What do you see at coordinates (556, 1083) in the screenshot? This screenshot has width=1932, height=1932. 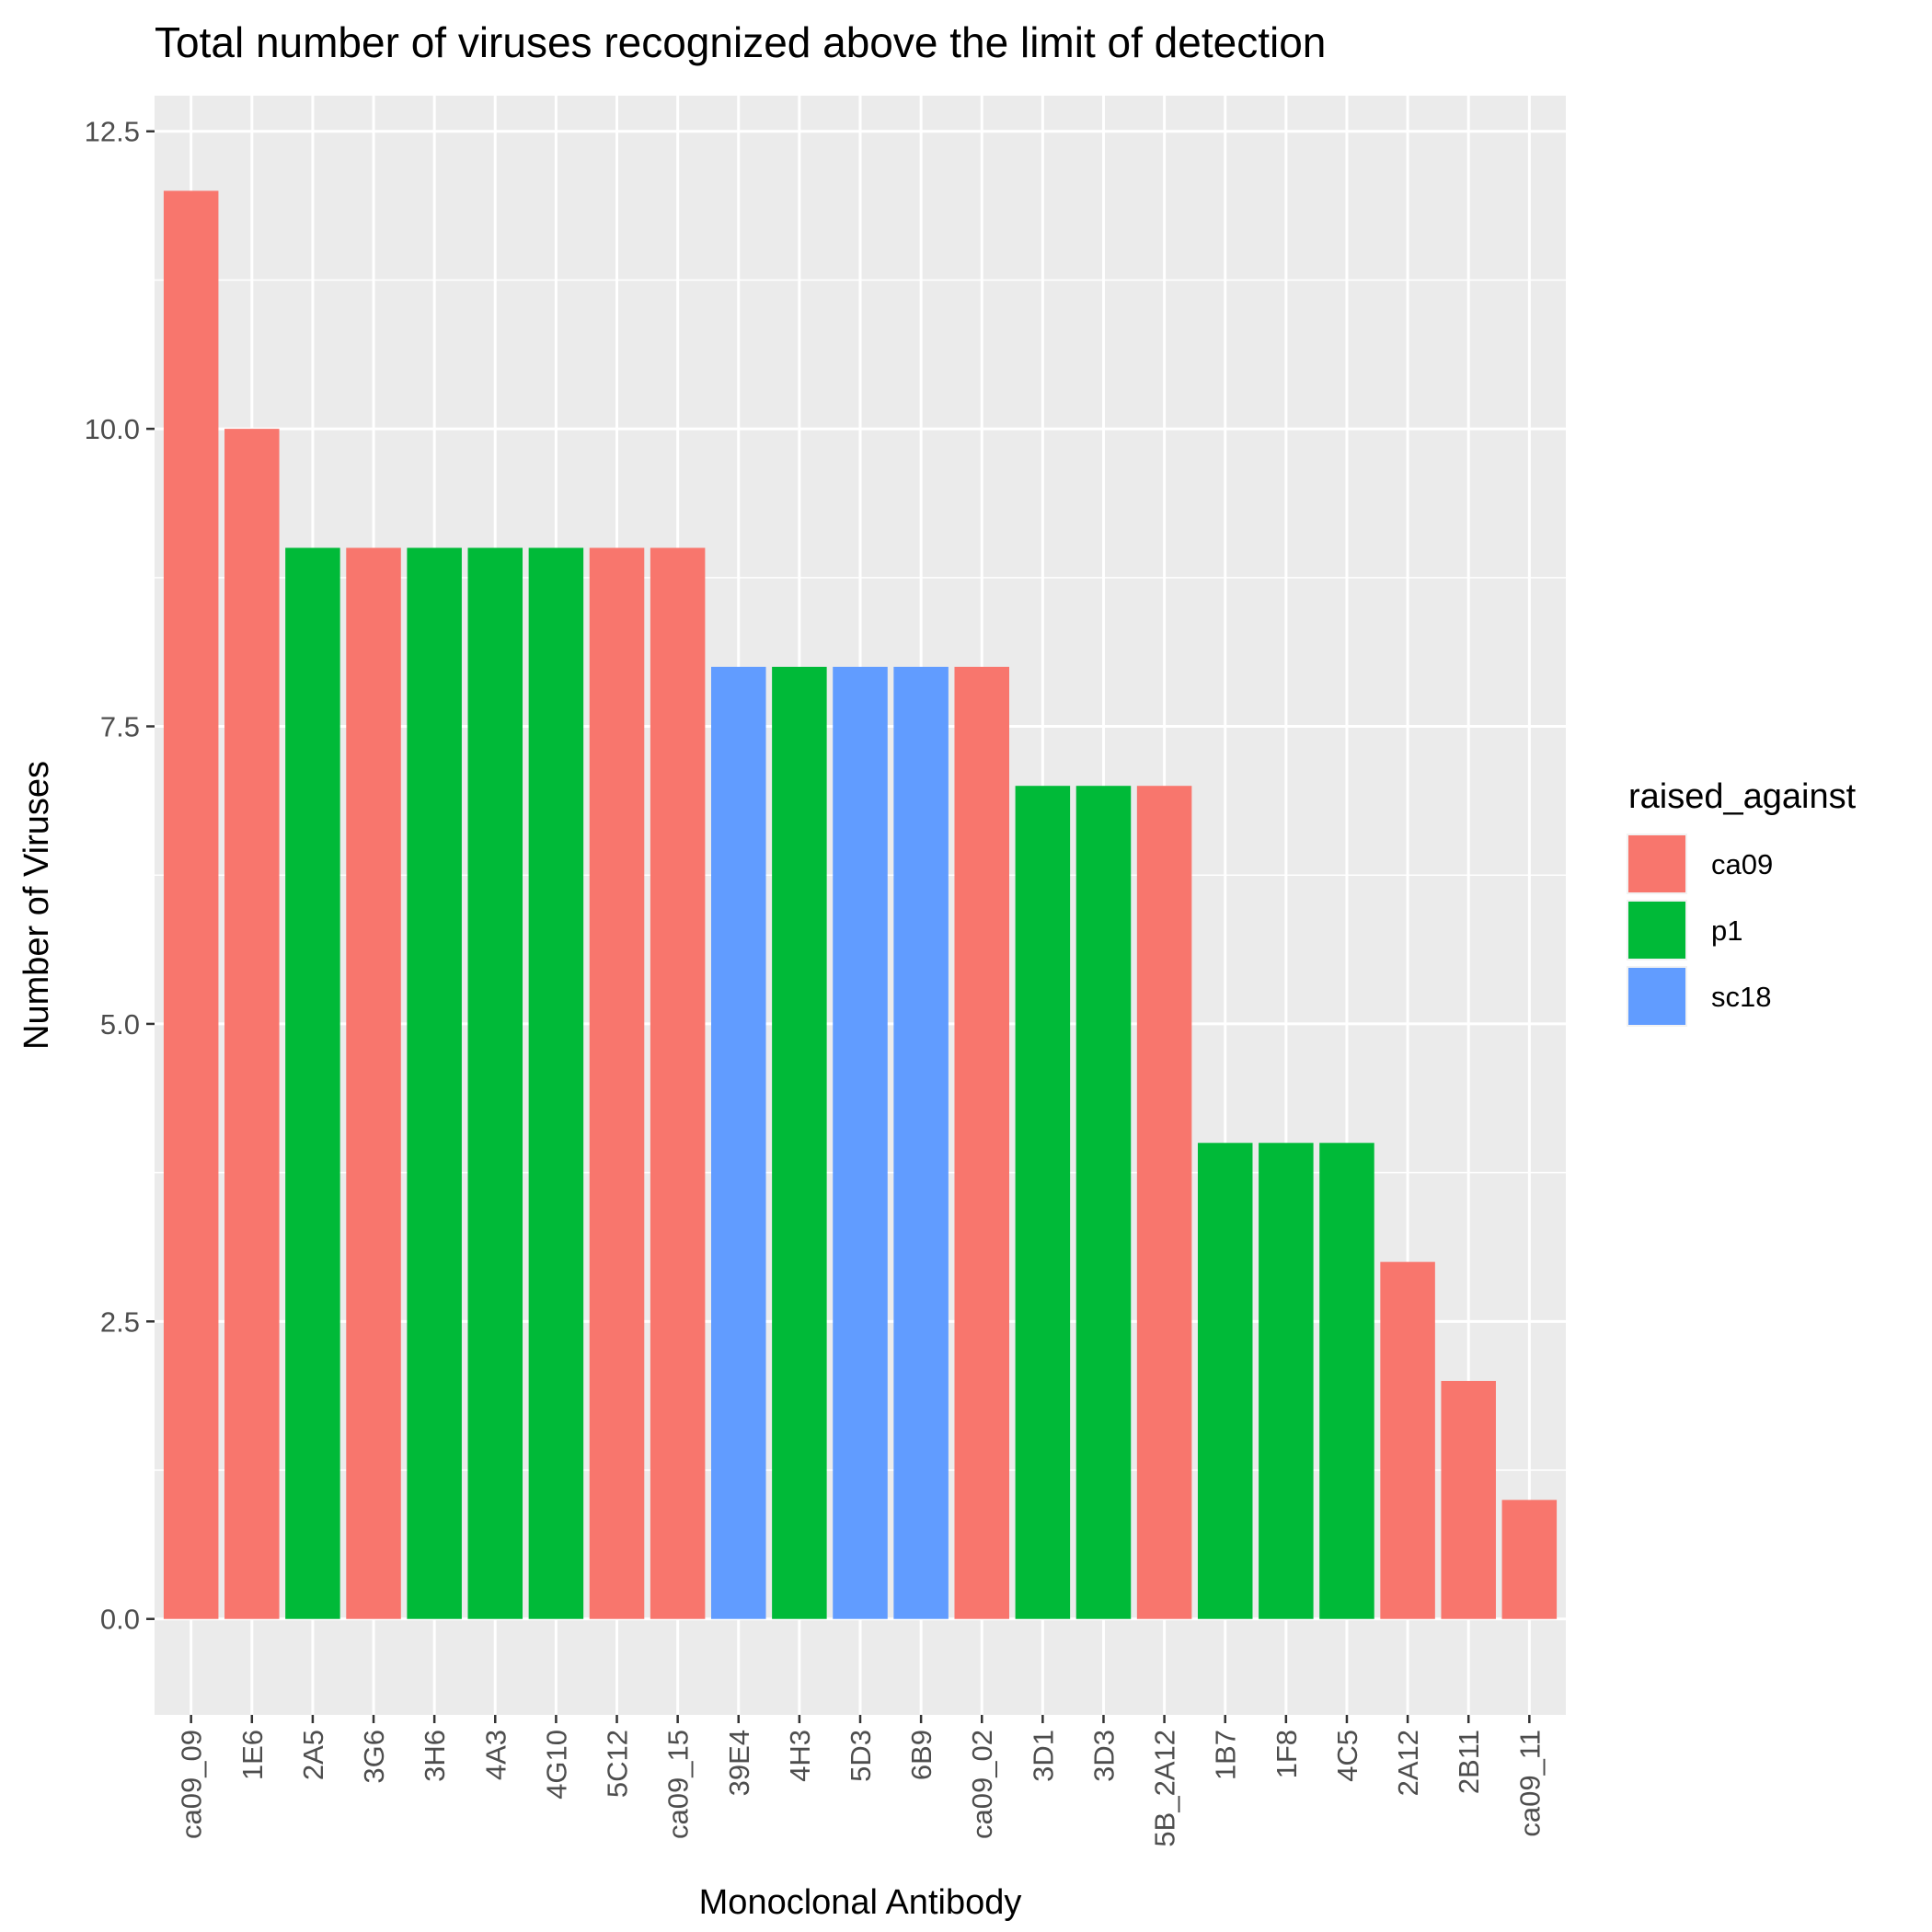 I see `bar-4G10` at bounding box center [556, 1083].